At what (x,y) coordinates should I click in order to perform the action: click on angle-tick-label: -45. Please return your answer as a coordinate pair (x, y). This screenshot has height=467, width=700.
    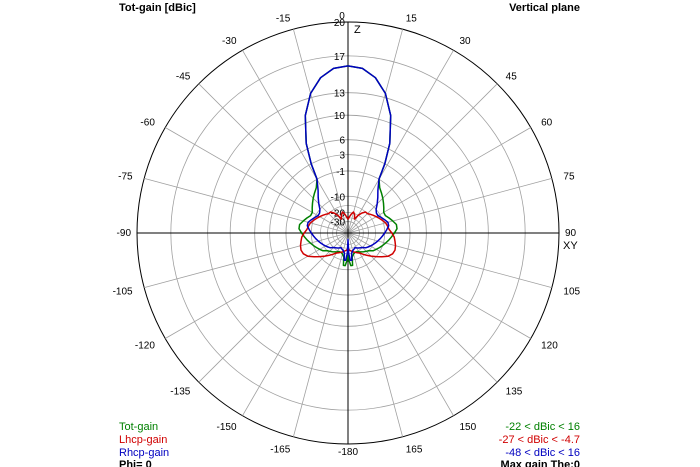
    Looking at the image, I should click on (183, 76).